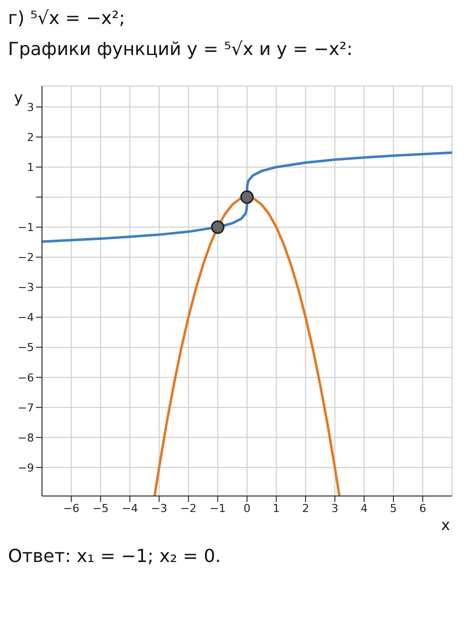 The height and width of the screenshot is (621, 474). Describe the element at coordinates (26, 287) in the screenshot. I see `y-tick-label: −3` at that location.